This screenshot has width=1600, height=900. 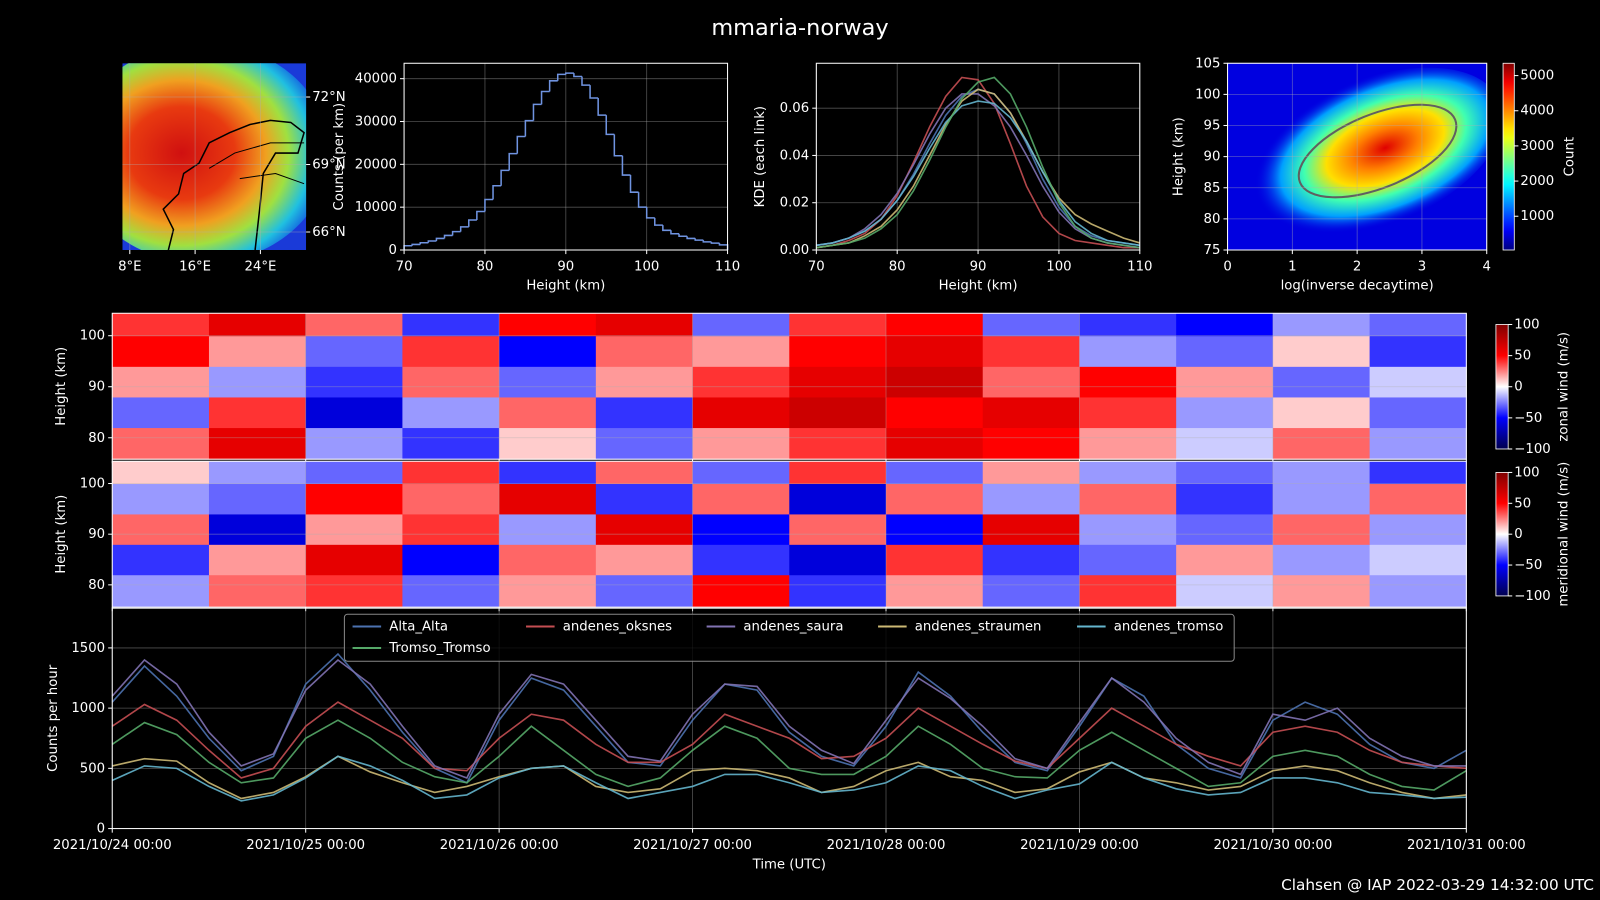 I want to click on x-tick-label: 2021/10/31 00:00, so click(x=1466, y=845).